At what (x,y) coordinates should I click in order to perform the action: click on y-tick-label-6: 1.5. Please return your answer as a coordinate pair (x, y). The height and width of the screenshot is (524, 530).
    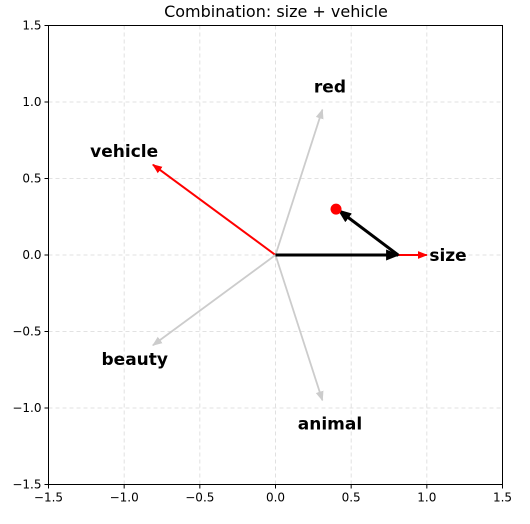
    Looking at the image, I should click on (31, 26).